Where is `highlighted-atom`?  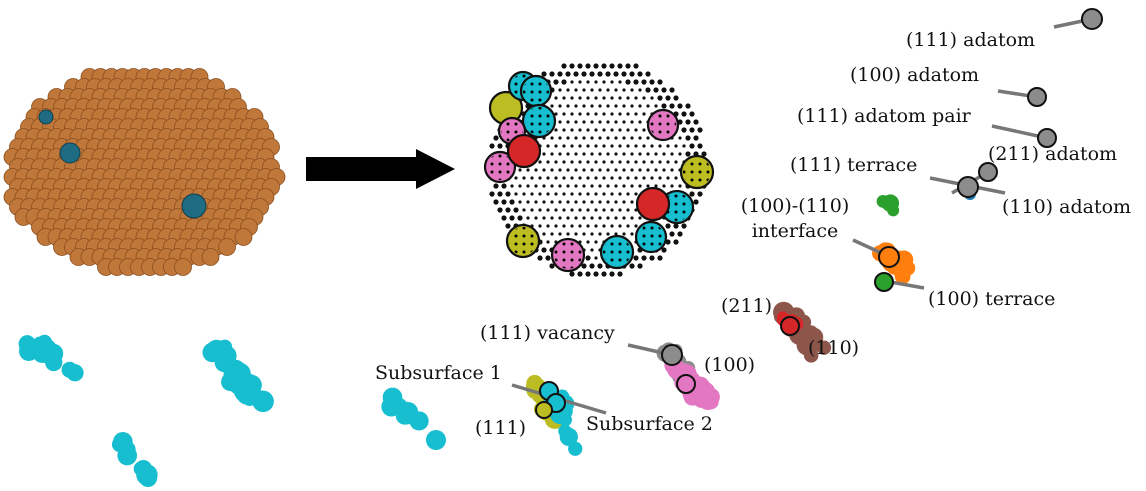
highlighted-atom is located at coordinates (70, 153).